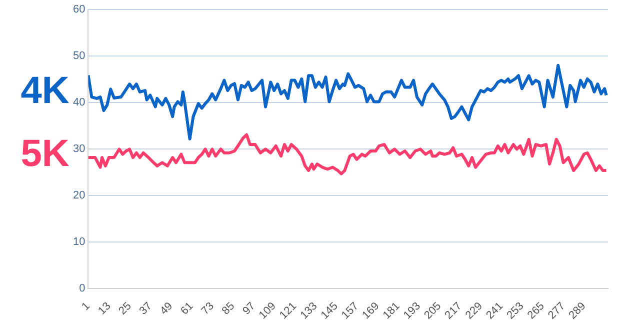 This screenshot has width=630, height=325. Describe the element at coordinates (371, 311) in the screenshot. I see `x-tick-label: 169` at that location.